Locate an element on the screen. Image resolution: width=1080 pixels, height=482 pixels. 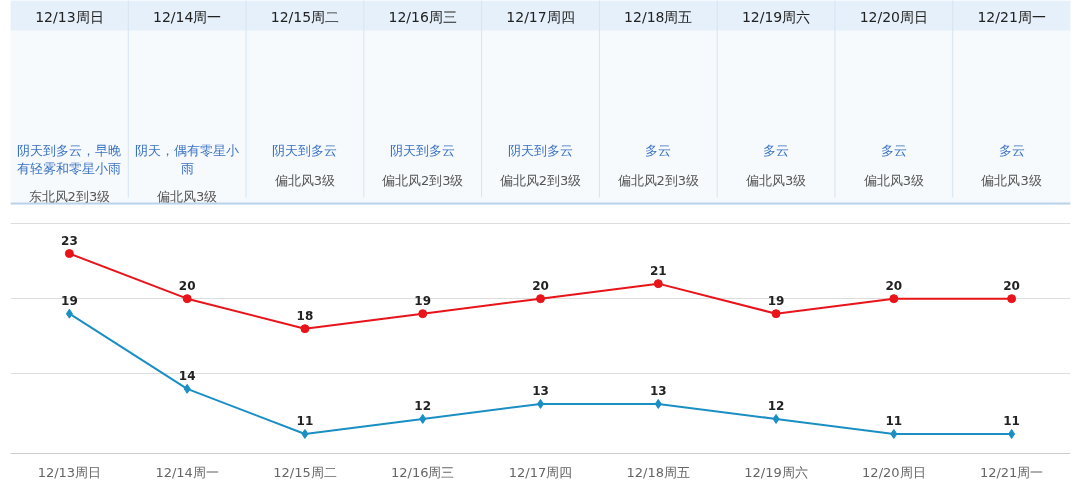
data-label: 23 is located at coordinates (69, 240).